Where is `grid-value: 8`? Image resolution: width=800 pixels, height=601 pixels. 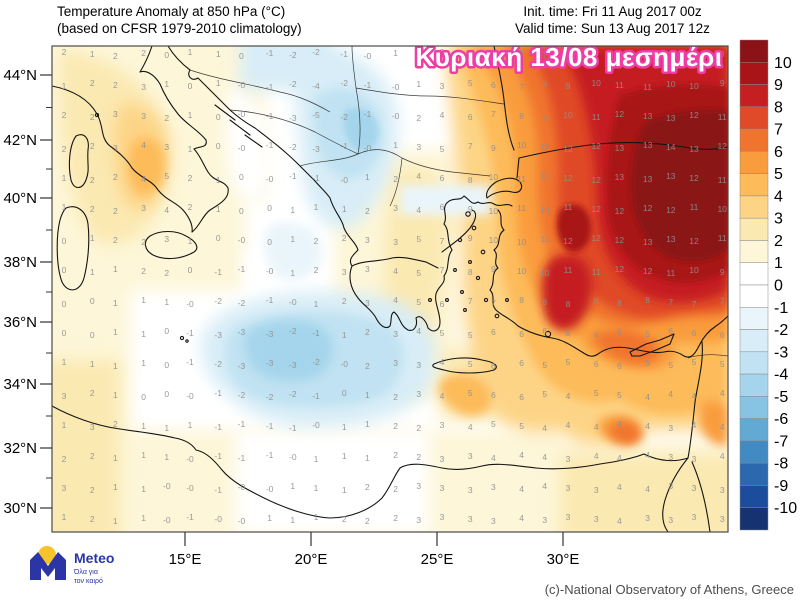 grid-value: 8 is located at coordinates (619, 303).